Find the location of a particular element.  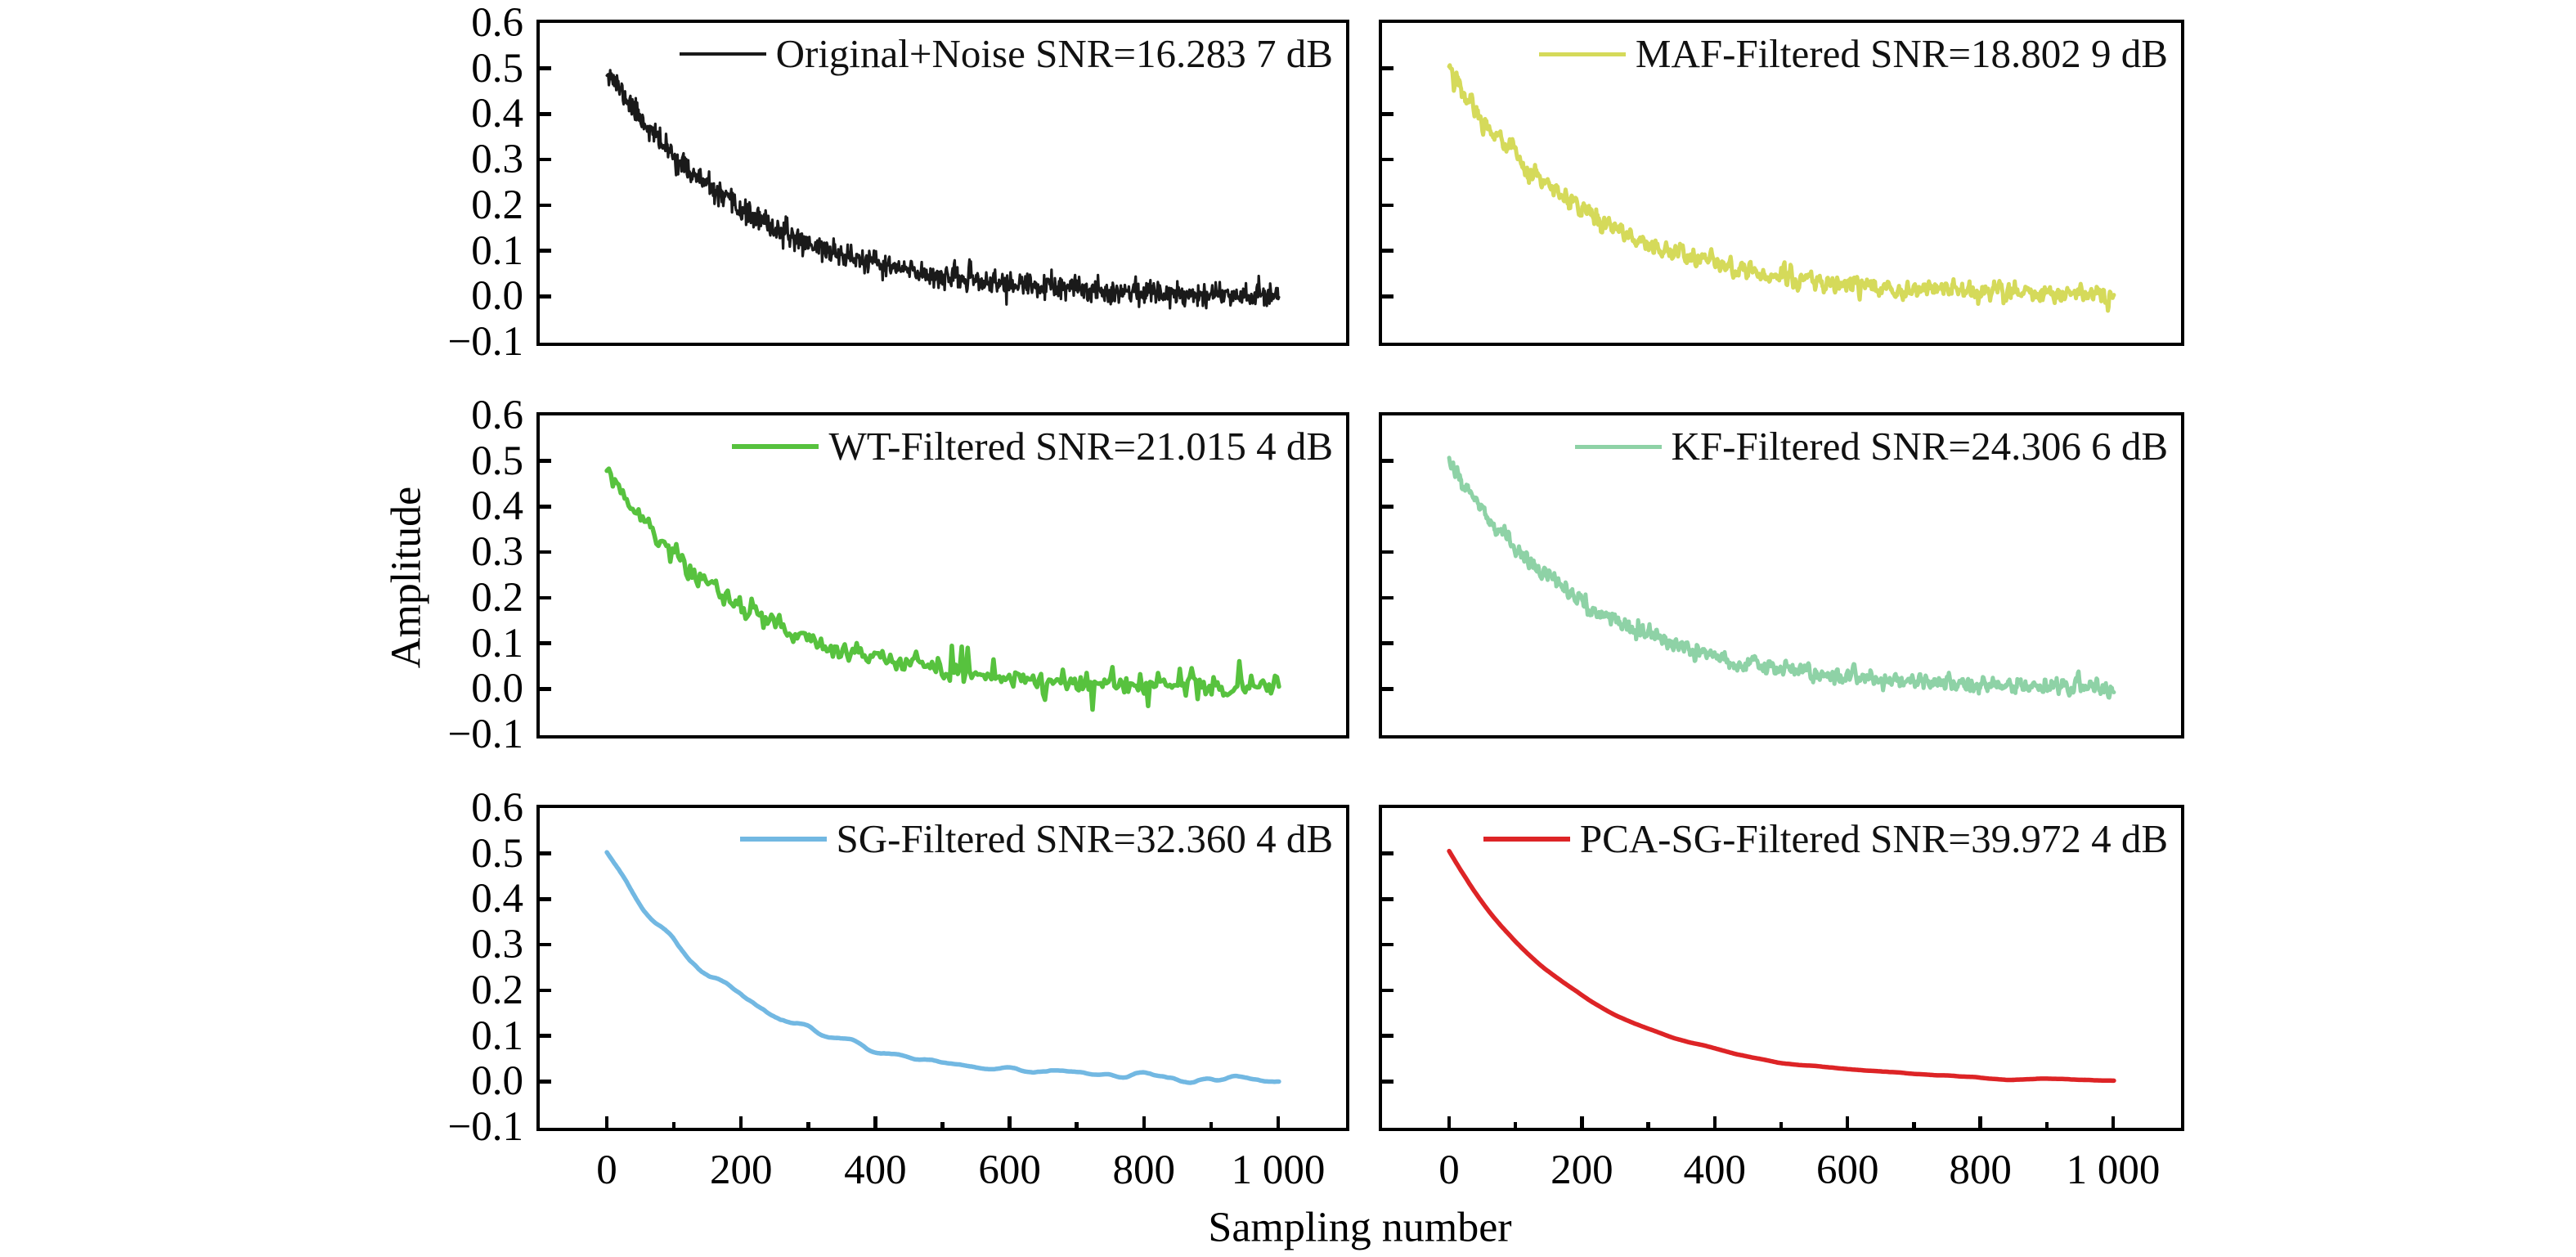

legend-label: Original+Noise SNR=16.283 7 dB is located at coordinates (1054, 54).